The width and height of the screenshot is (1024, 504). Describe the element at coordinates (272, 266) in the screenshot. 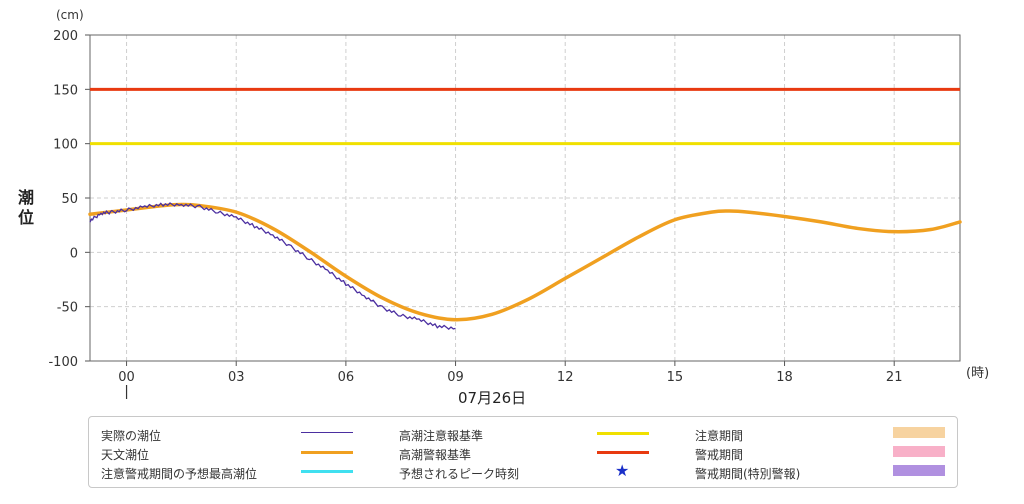

I see `series-actual-tide-line` at that location.